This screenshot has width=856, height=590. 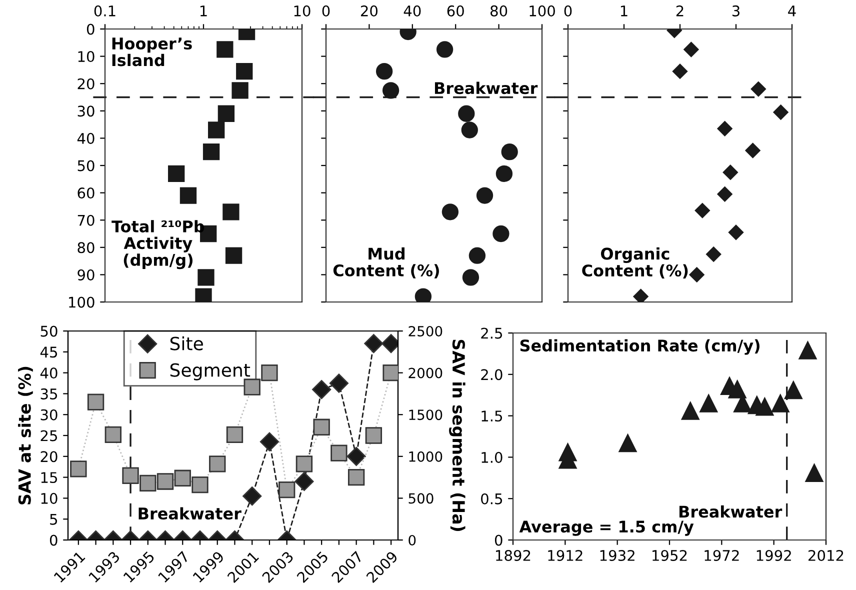 What do you see at coordinates (492, 416) in the screenshot?
I see `y-tick-label: 1.5` at bounding box center [492, 416].